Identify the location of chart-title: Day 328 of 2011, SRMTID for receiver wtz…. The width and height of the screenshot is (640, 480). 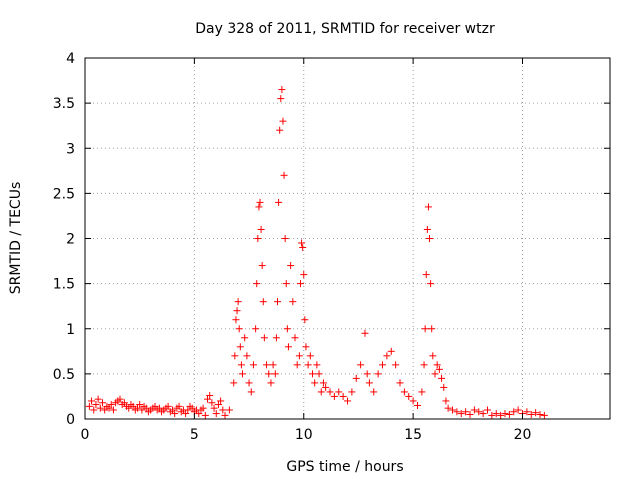
(345, 29).